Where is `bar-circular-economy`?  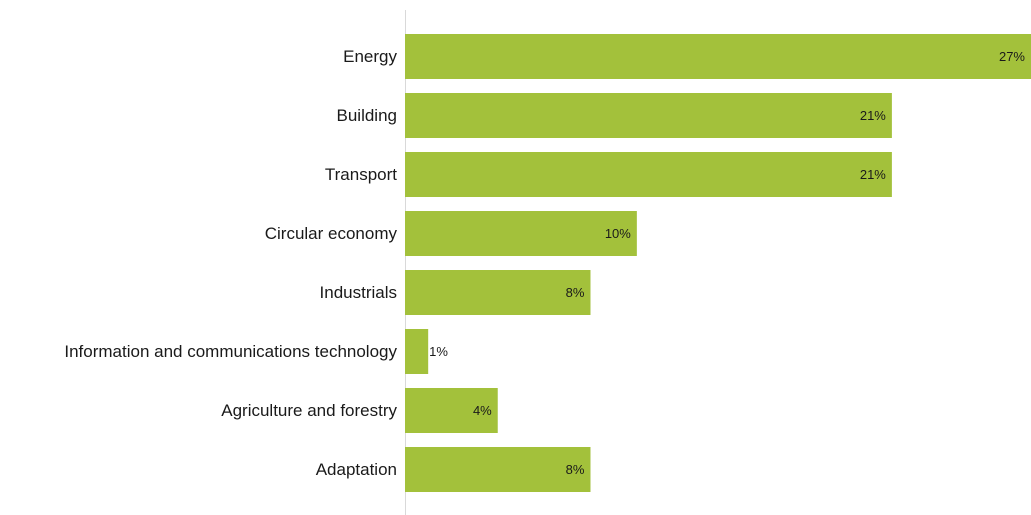 bar-circular-economy is located at coordinates (521, 233).